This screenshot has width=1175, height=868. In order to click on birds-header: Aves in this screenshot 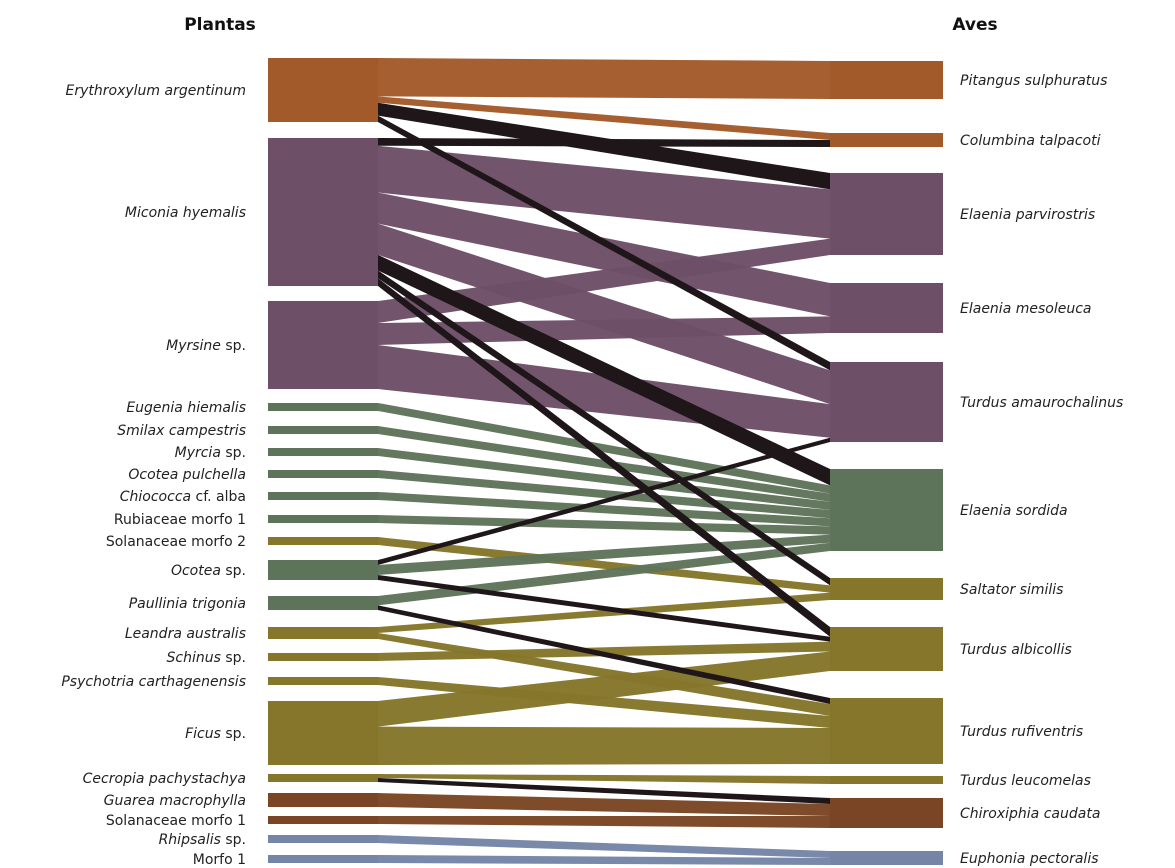, I will do `click(974, 25)`.